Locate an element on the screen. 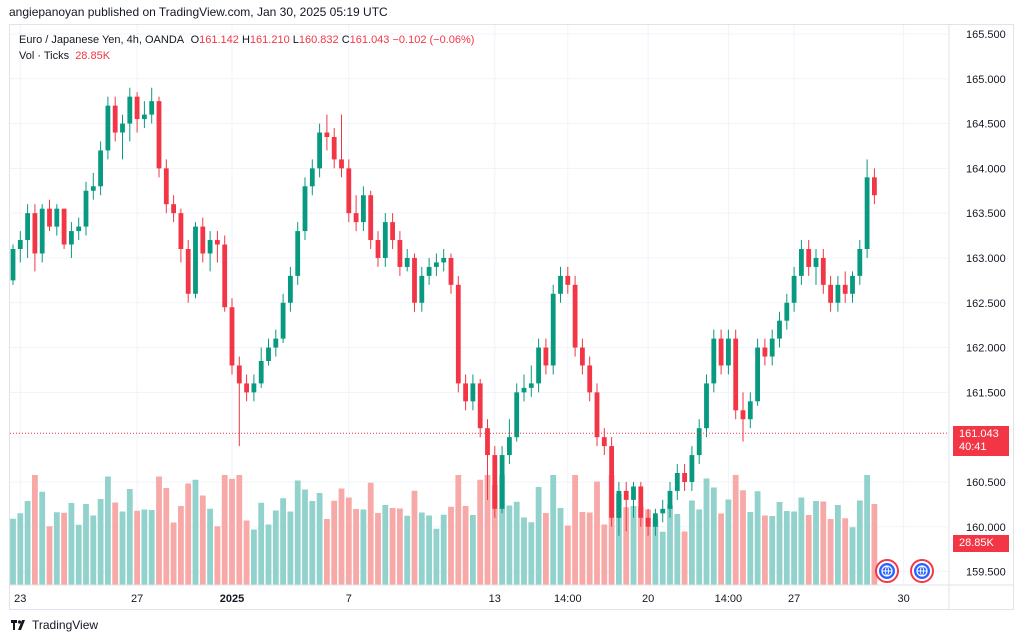 Image resolution: width=1024 pixels, height=641 pixels. brand-name: TradingView is located at coordinates (65, 625).